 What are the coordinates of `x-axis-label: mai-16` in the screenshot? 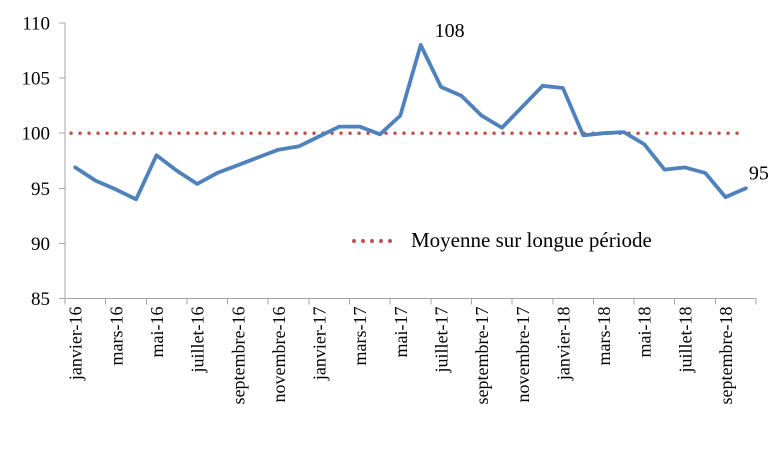 It's located at (157, 332).